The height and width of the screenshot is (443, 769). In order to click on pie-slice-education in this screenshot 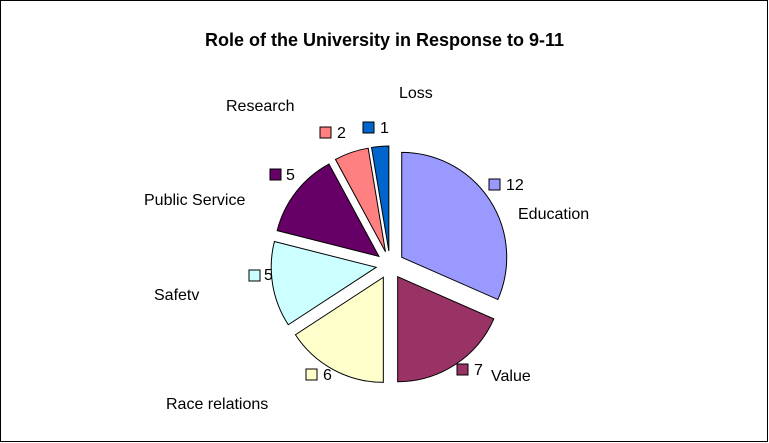, I will do `click(454, 226)`.